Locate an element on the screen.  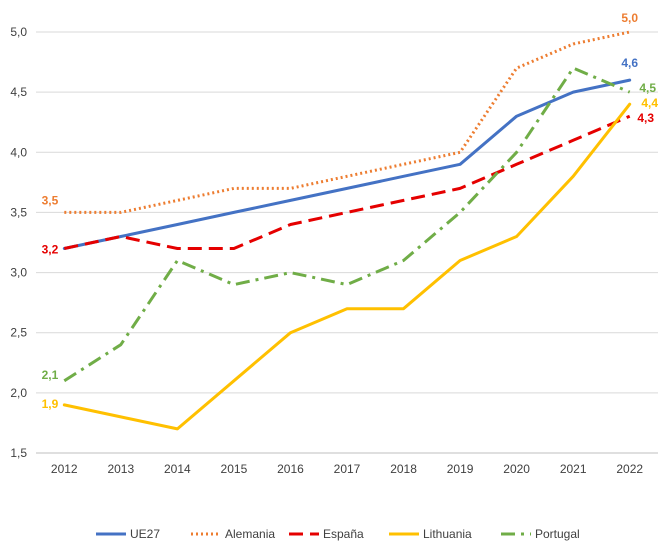
y-tick-label: 1,5 is located at coordinates (18, 453).